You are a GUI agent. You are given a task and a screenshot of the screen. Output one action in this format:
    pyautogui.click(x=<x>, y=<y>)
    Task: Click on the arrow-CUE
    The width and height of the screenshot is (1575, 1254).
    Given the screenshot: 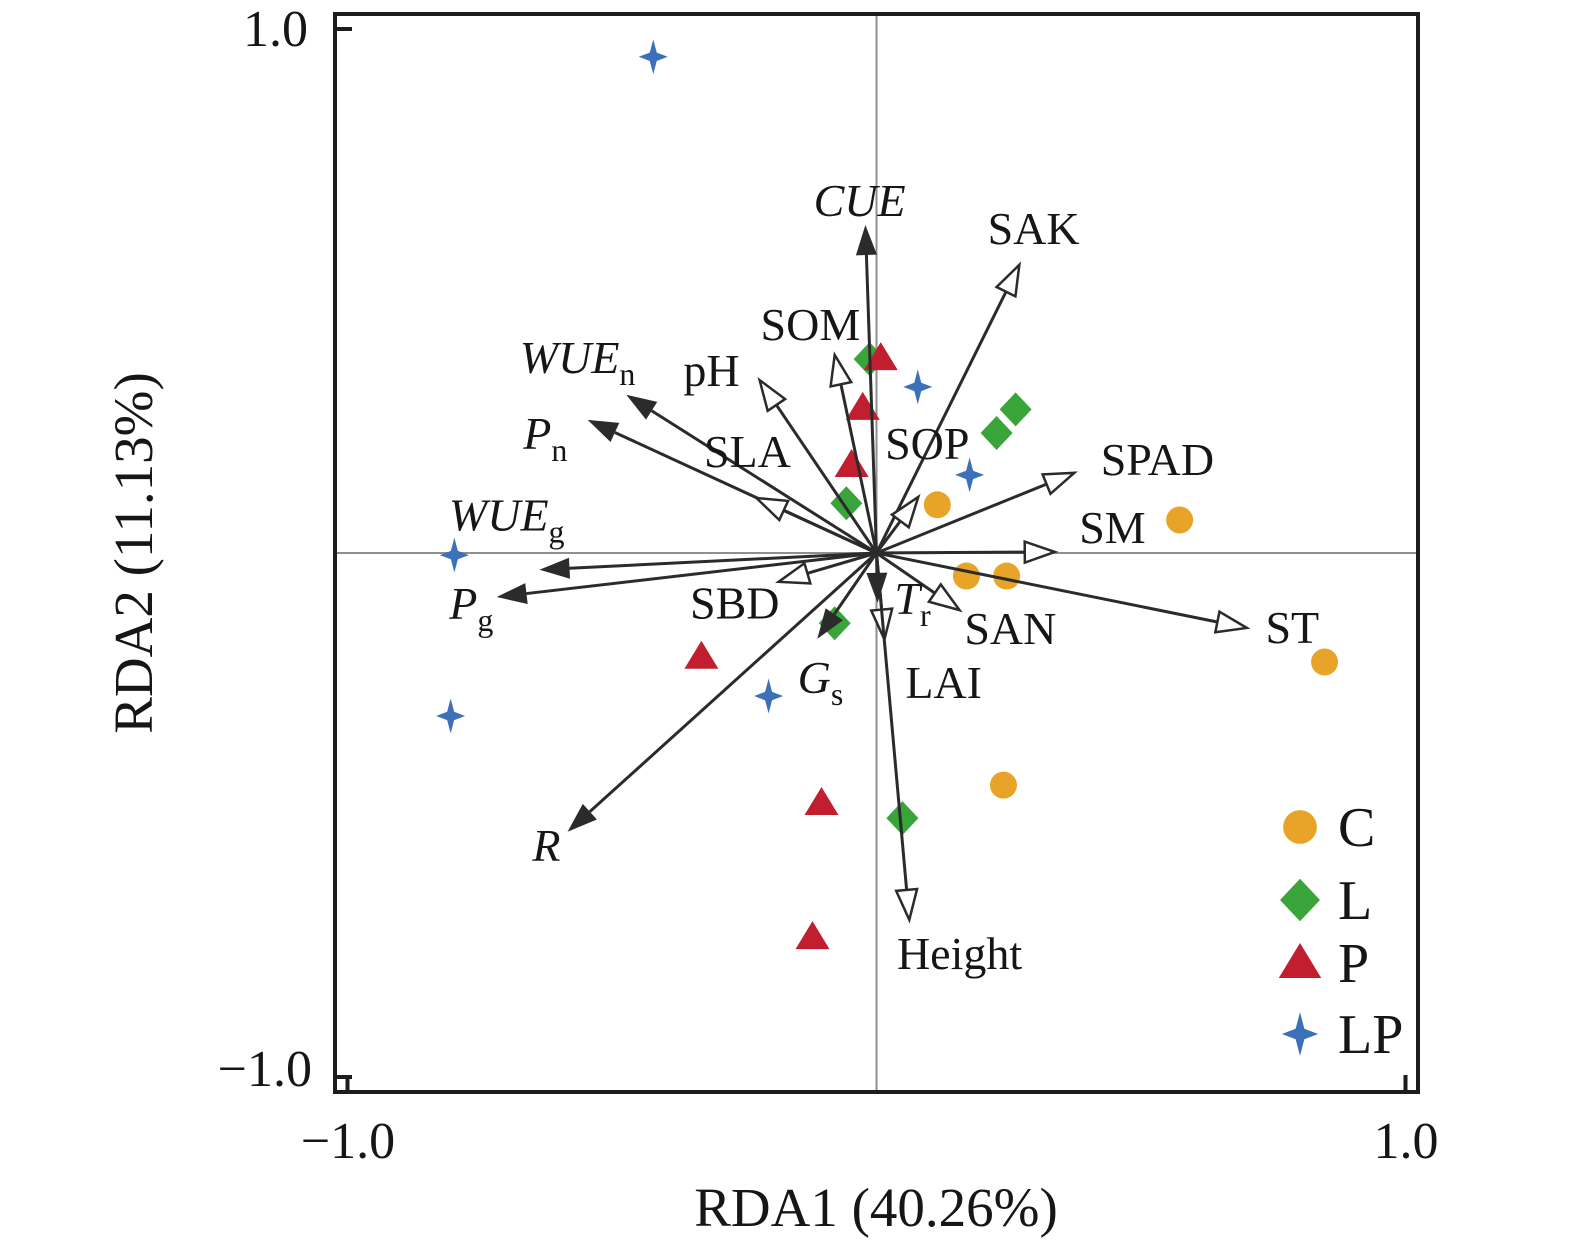 What is the action you would take?
    pyautogui.click(x=866, y=389)
    